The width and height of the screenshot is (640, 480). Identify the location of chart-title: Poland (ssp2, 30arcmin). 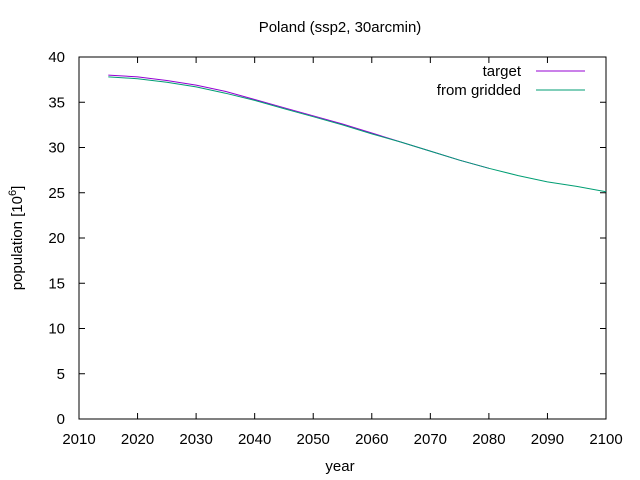
(340, 27).